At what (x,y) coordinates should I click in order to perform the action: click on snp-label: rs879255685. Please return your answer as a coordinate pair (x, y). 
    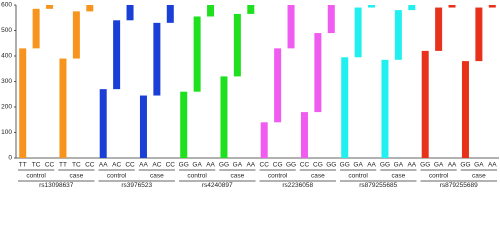
    Looking at the image, I should click on (378, 185).